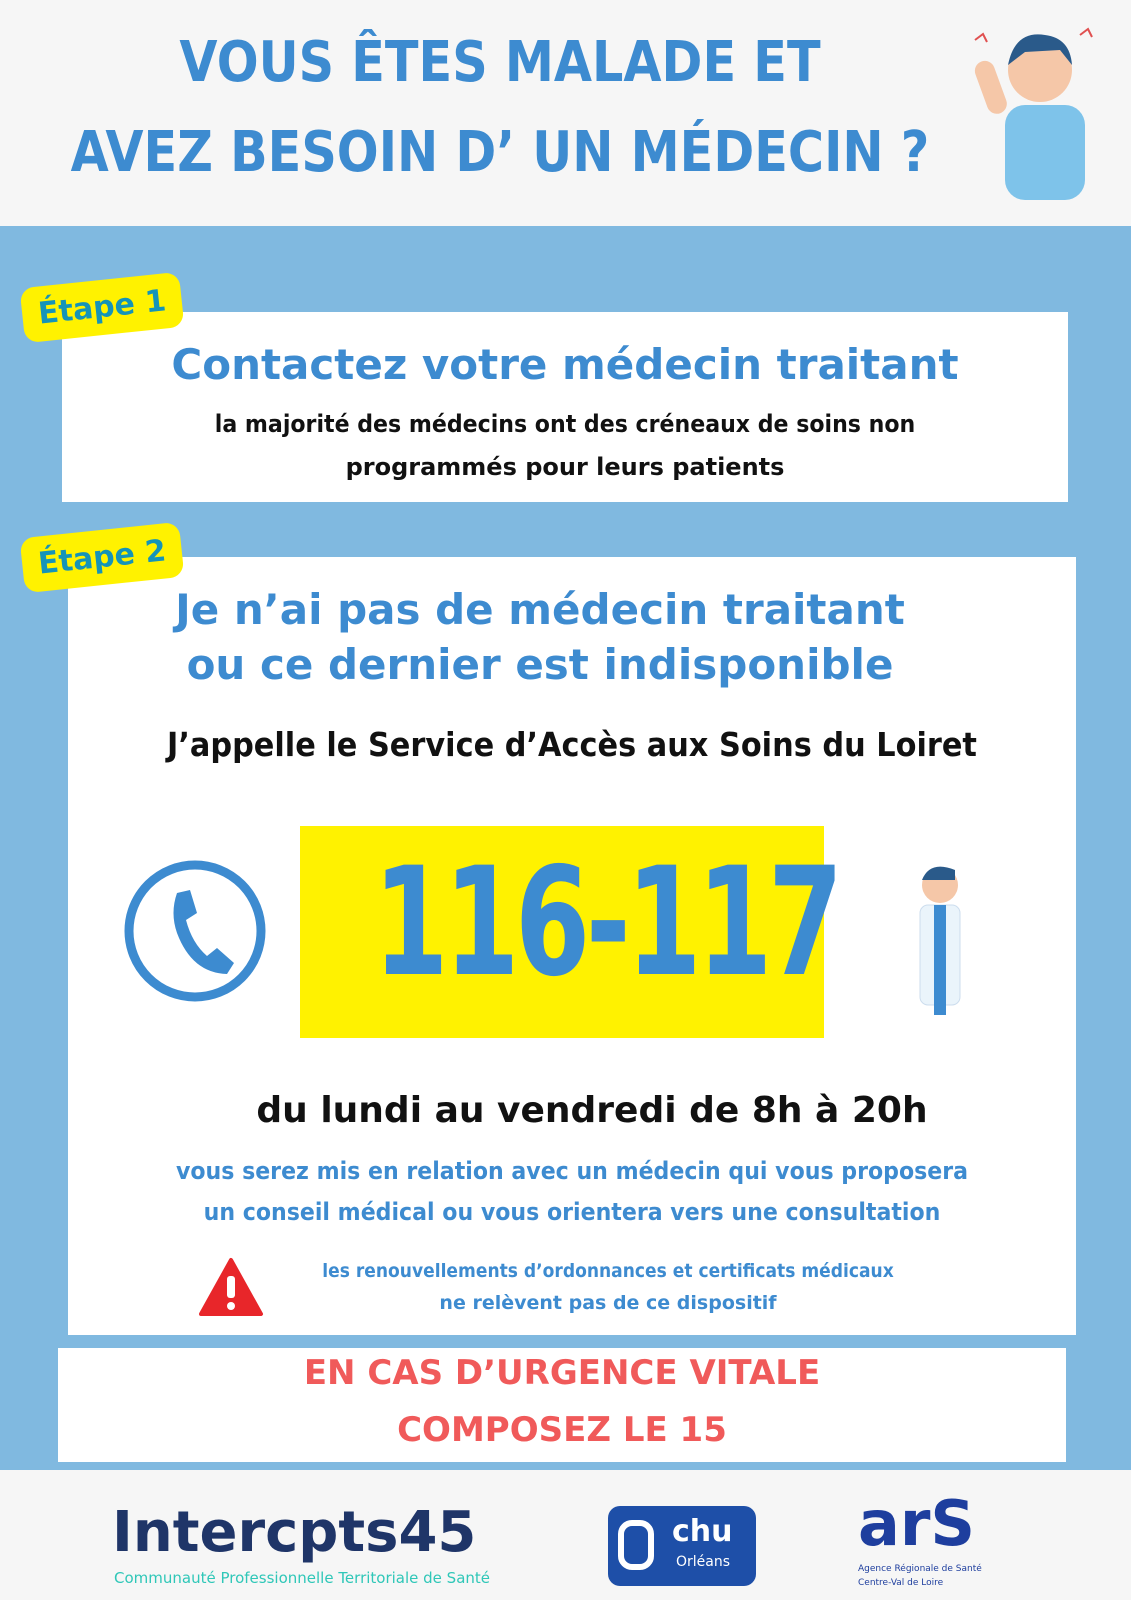 The width and height of the screenshot is (1131, 1600). What do you see at coordinates (540, 664) in the screenshot?
I see `step2-heading-2: ou ce dernier est indisponible` at bounding box center [540, 664].